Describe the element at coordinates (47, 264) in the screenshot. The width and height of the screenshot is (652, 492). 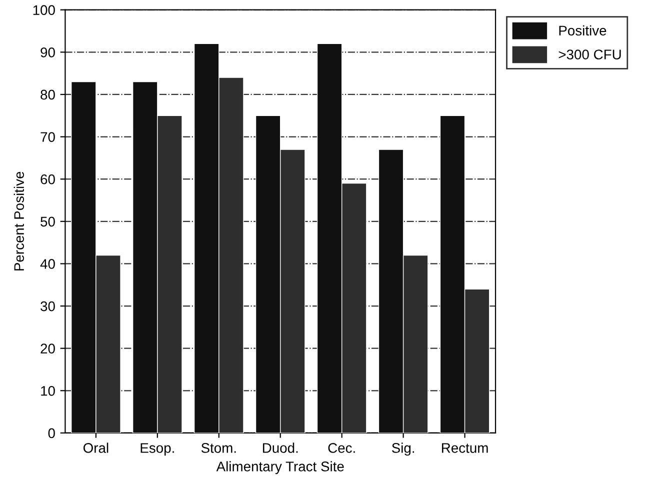
I see `y-tick-label: 40` at that location.